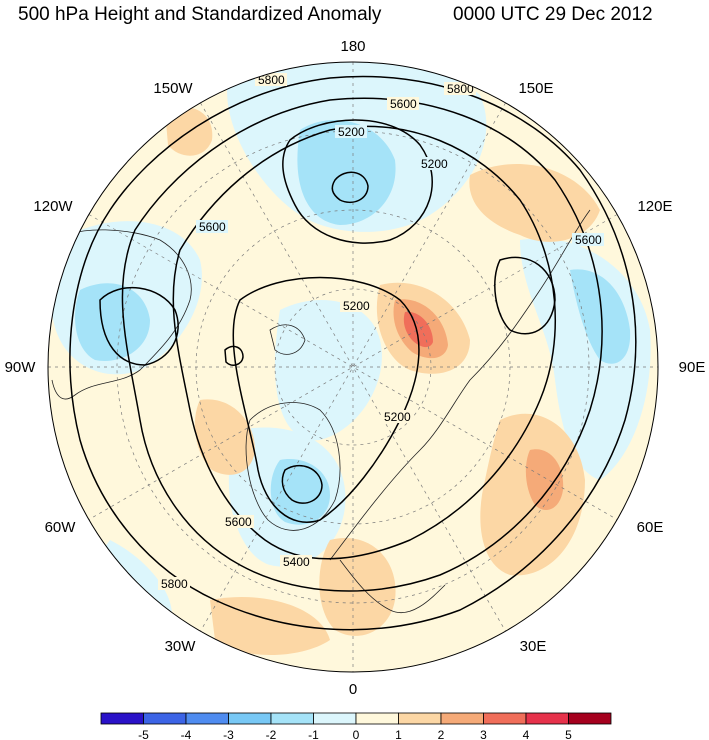  What do you see at coordinates (112, 322) in the screenshot?
I see `anomaly-negative-north-america-core` at bounding box center [112, 322].